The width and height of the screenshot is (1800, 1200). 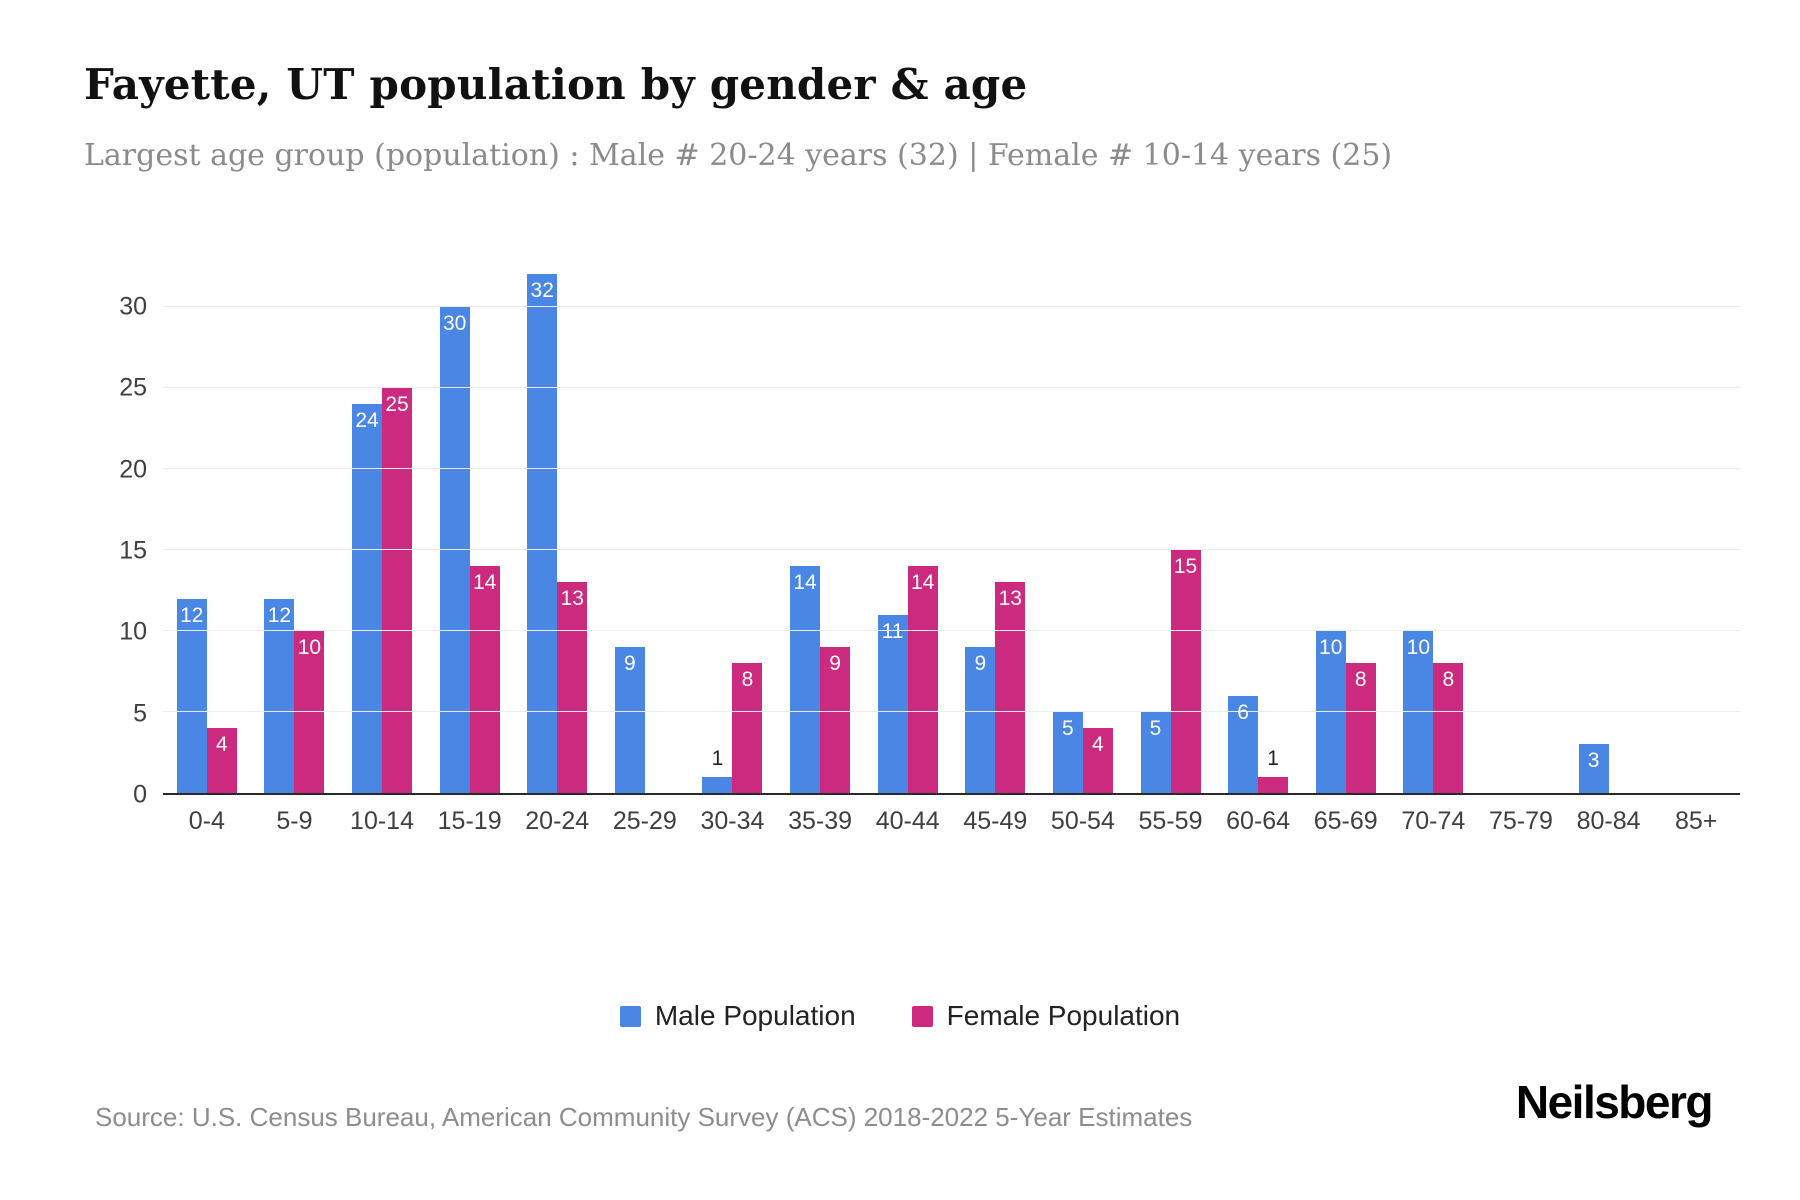 I want to click on legend-label: Female Population, so click(x=1063, y=1015).